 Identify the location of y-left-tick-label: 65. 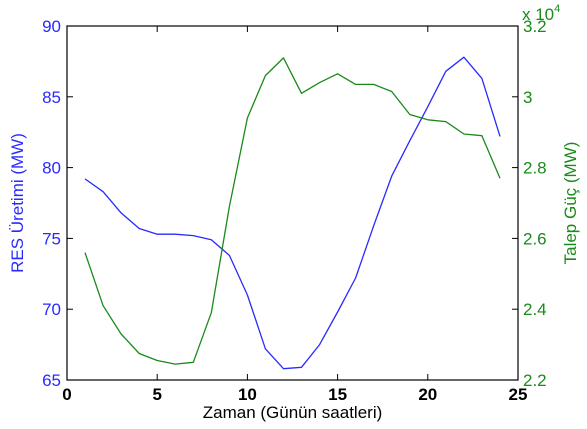
(51, 380).